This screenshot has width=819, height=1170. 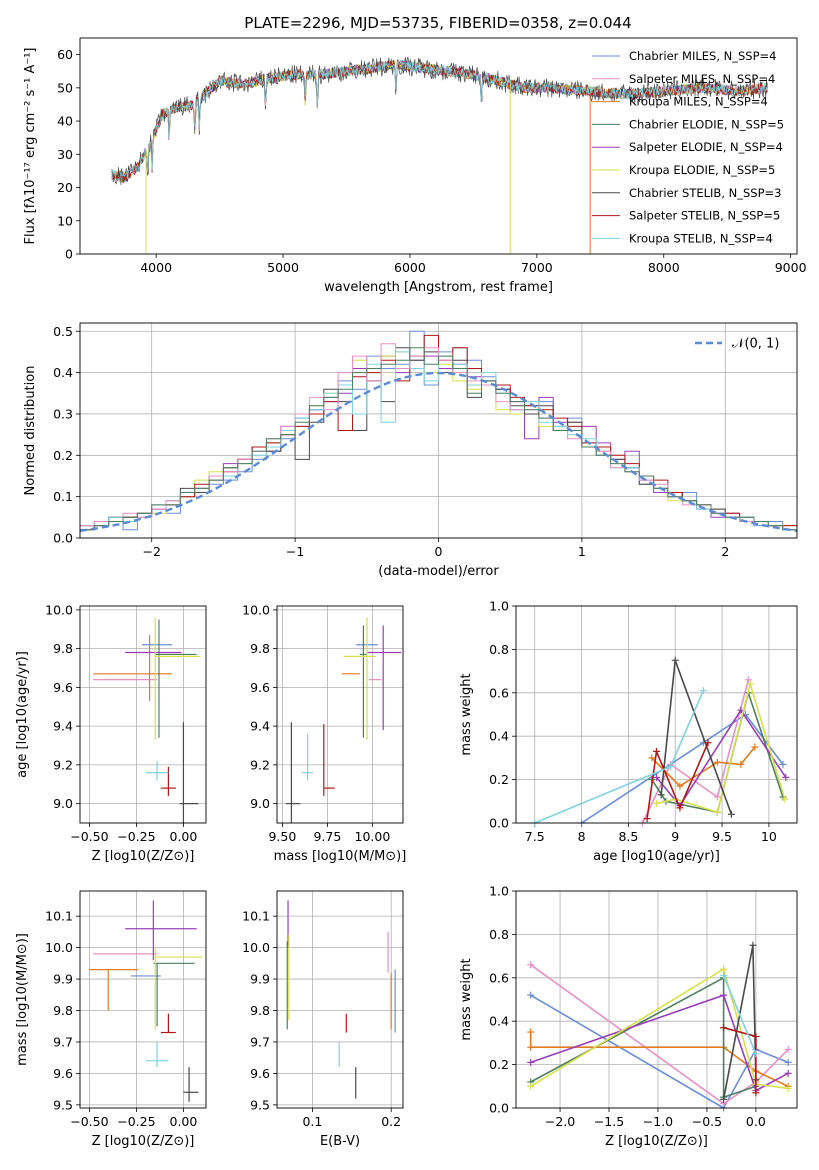 What do you see at coordinates (260, 764) in the screenshot?
I see `y-tick-label: 9.2` at bounding box center [260, 764].